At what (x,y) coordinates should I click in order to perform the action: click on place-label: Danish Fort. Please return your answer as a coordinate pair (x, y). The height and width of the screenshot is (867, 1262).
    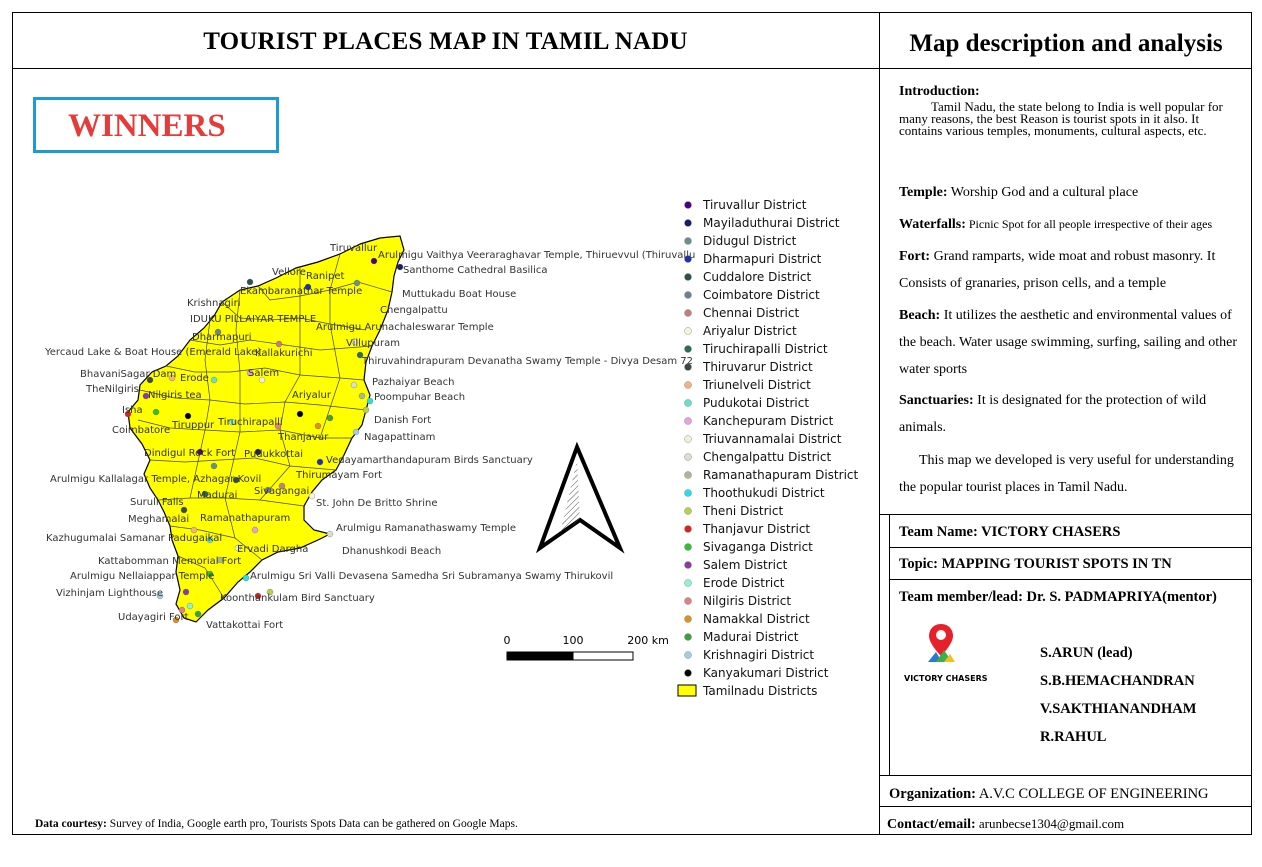
    Looking at the image, I should click on (402, 420).